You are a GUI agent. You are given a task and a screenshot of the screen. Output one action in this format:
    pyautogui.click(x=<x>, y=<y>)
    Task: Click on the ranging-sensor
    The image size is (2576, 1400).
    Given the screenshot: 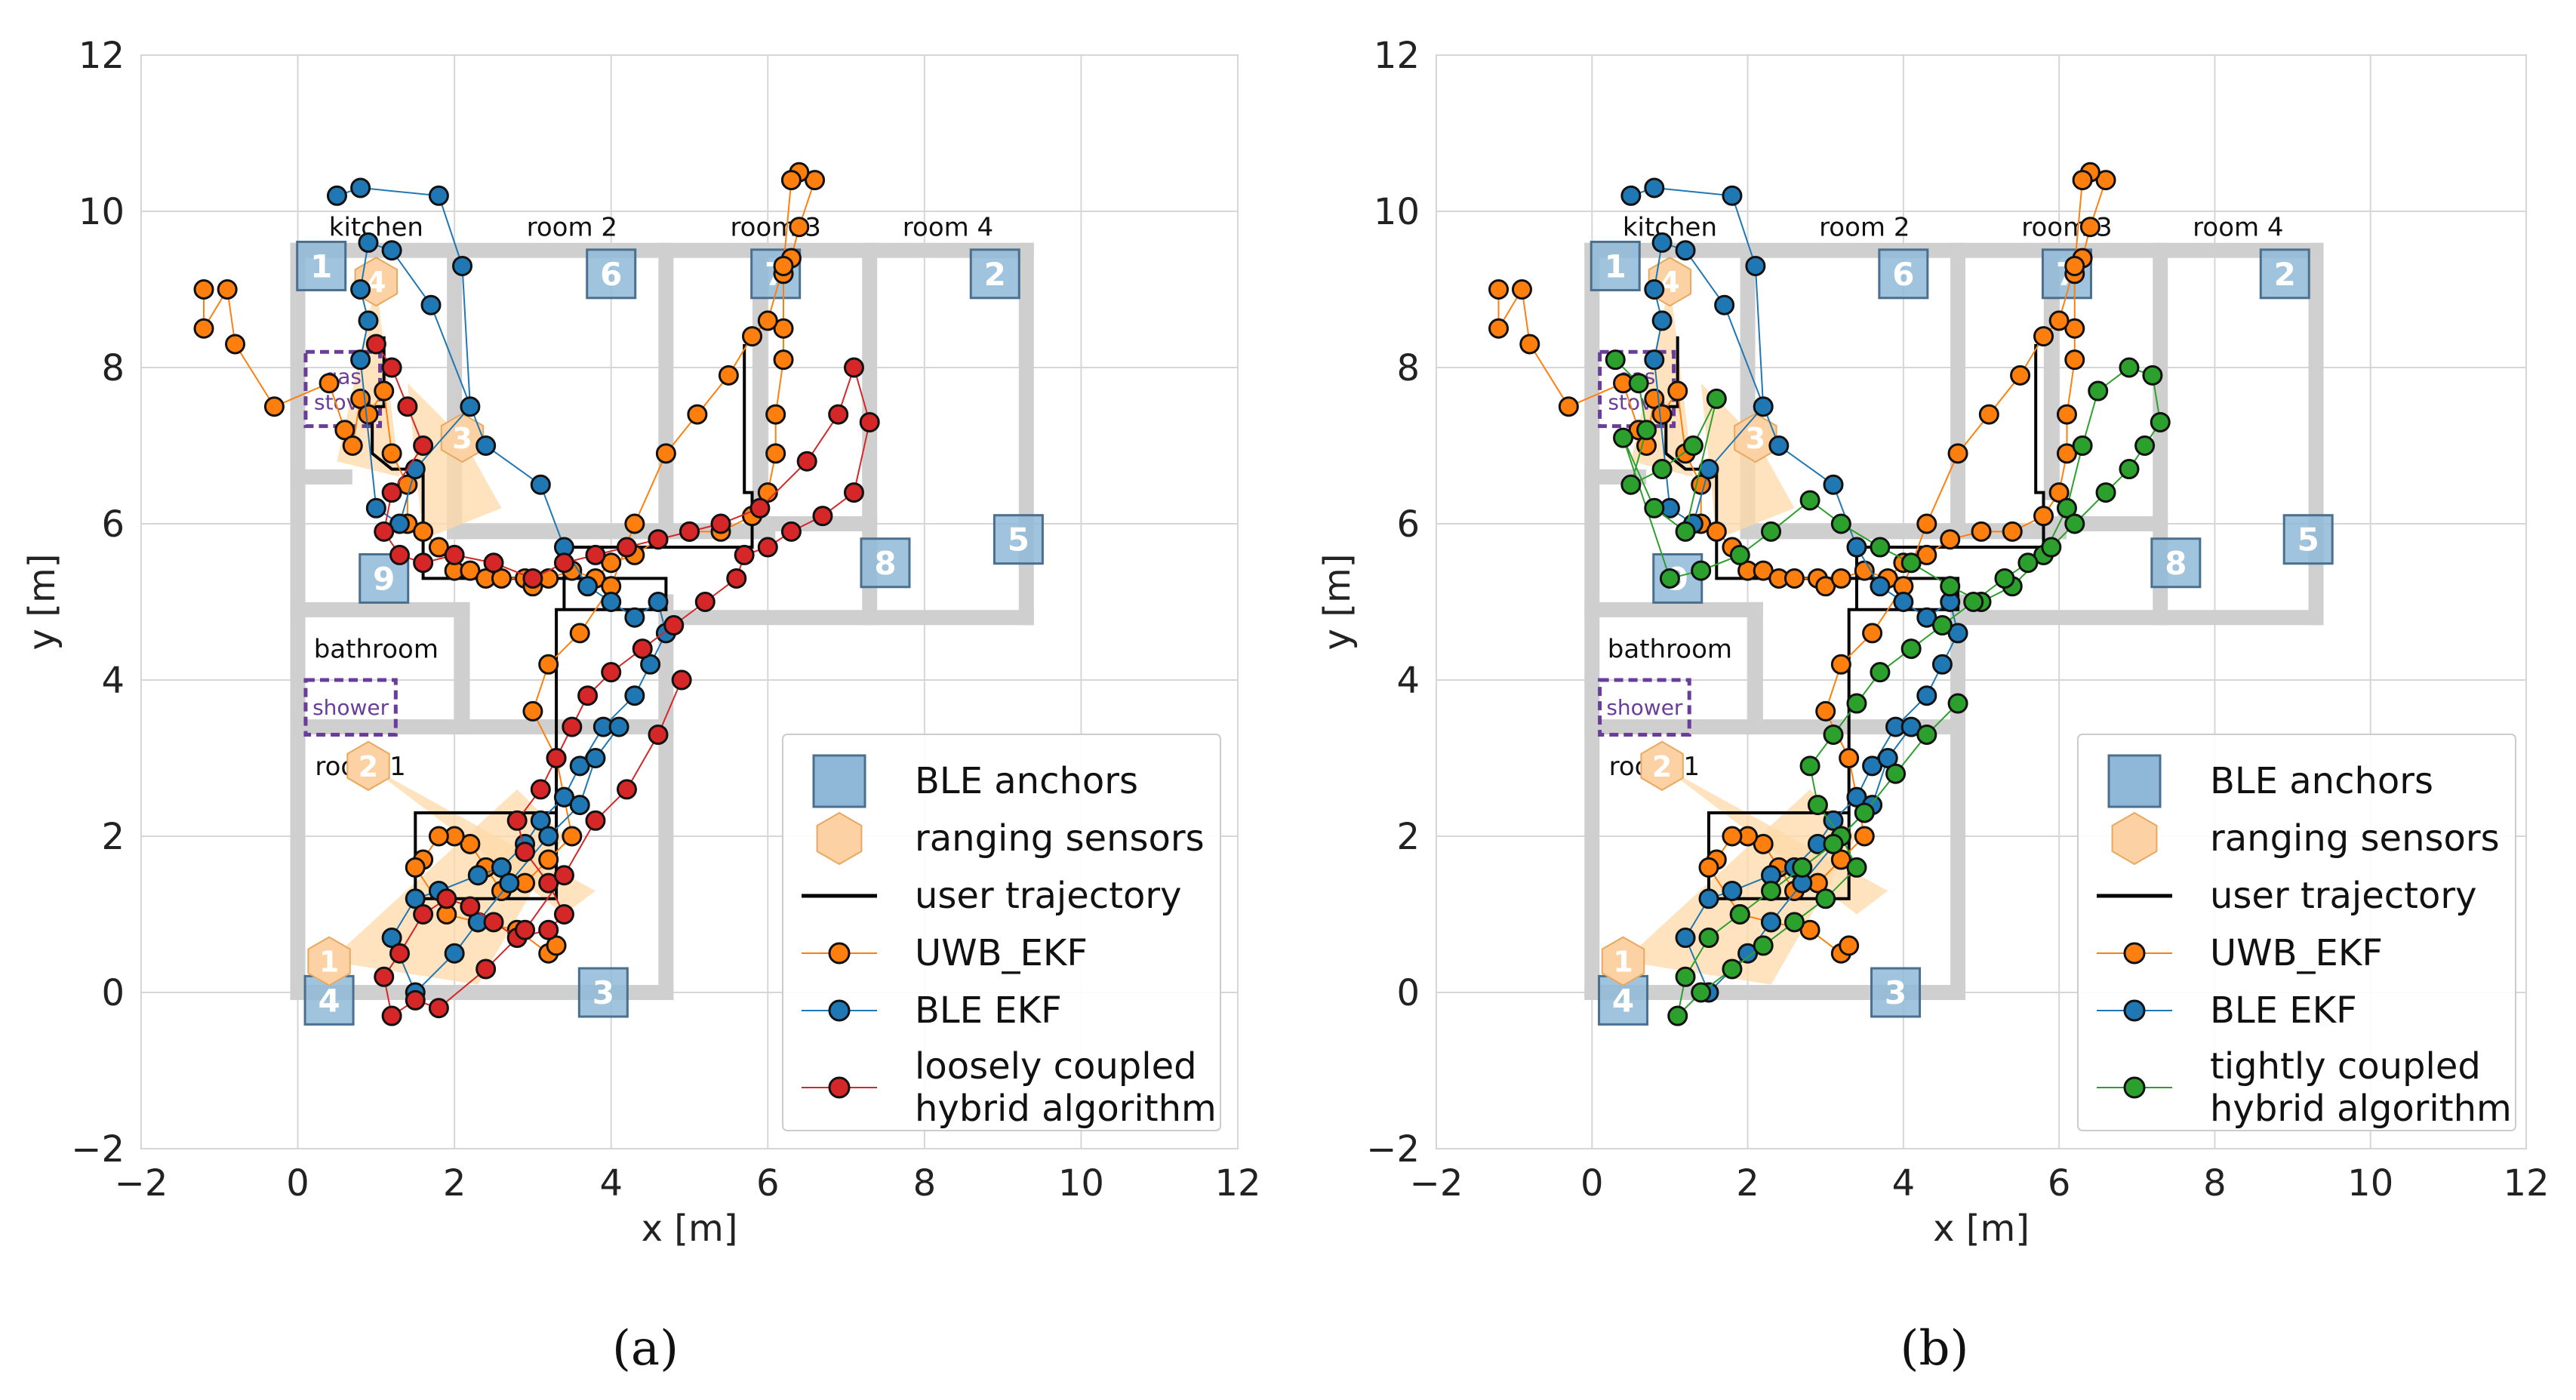 What is the action you would take?
    pyautogui.click(x=329, y=961)
    